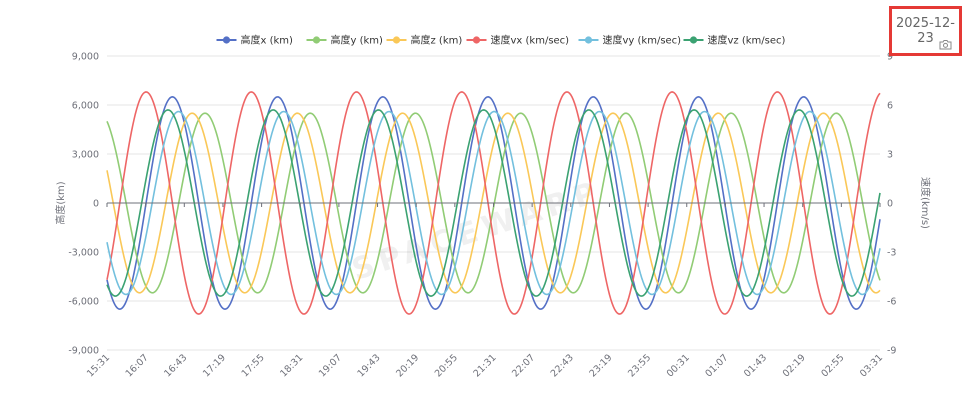 Image resolution: width=968 pixels, height=407 pixels. Describe the element at coordinates (945, 44) in the screenshot. I see `camera-icon` at that location.